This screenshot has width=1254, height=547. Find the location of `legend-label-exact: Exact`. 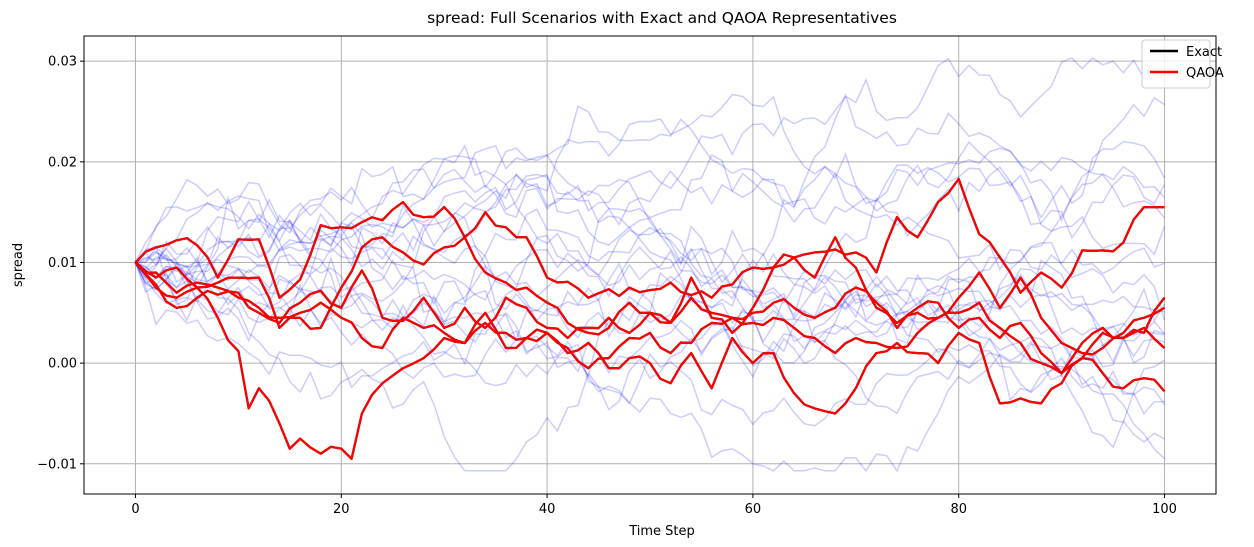

legend-label-exact: Exact is located at coordinates (1204, 52).